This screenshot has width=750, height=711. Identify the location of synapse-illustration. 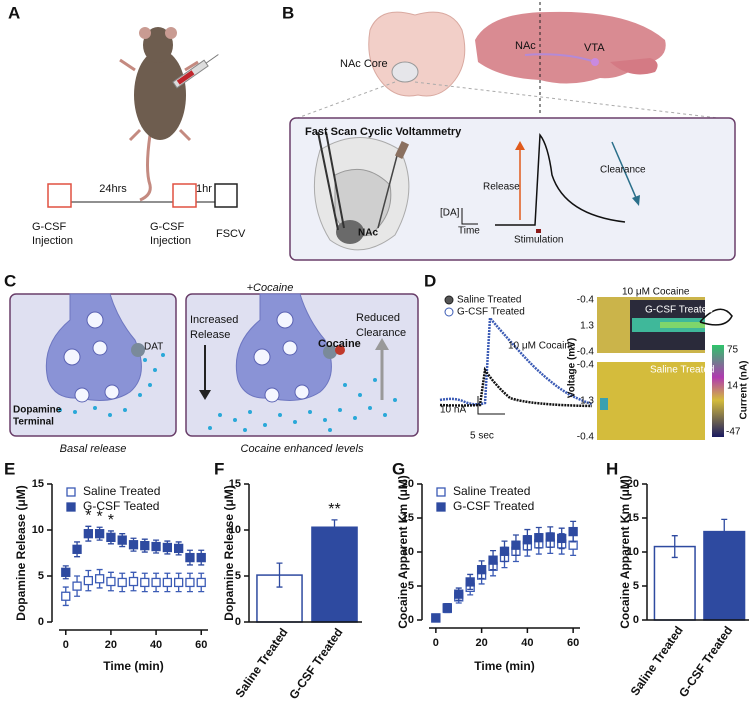
(214, 365).